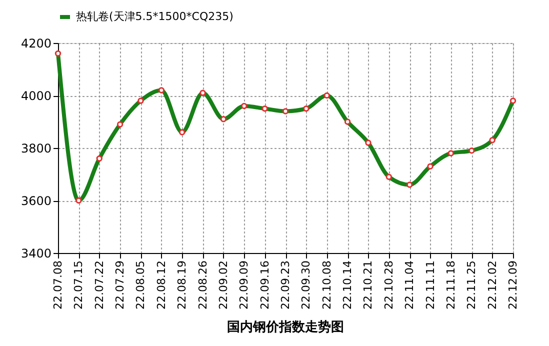 The image size is (549, 346). Describe the element at coordinates (79, 285) in the screenshot. I see `x-tick-label: 22.07.15` at that location.